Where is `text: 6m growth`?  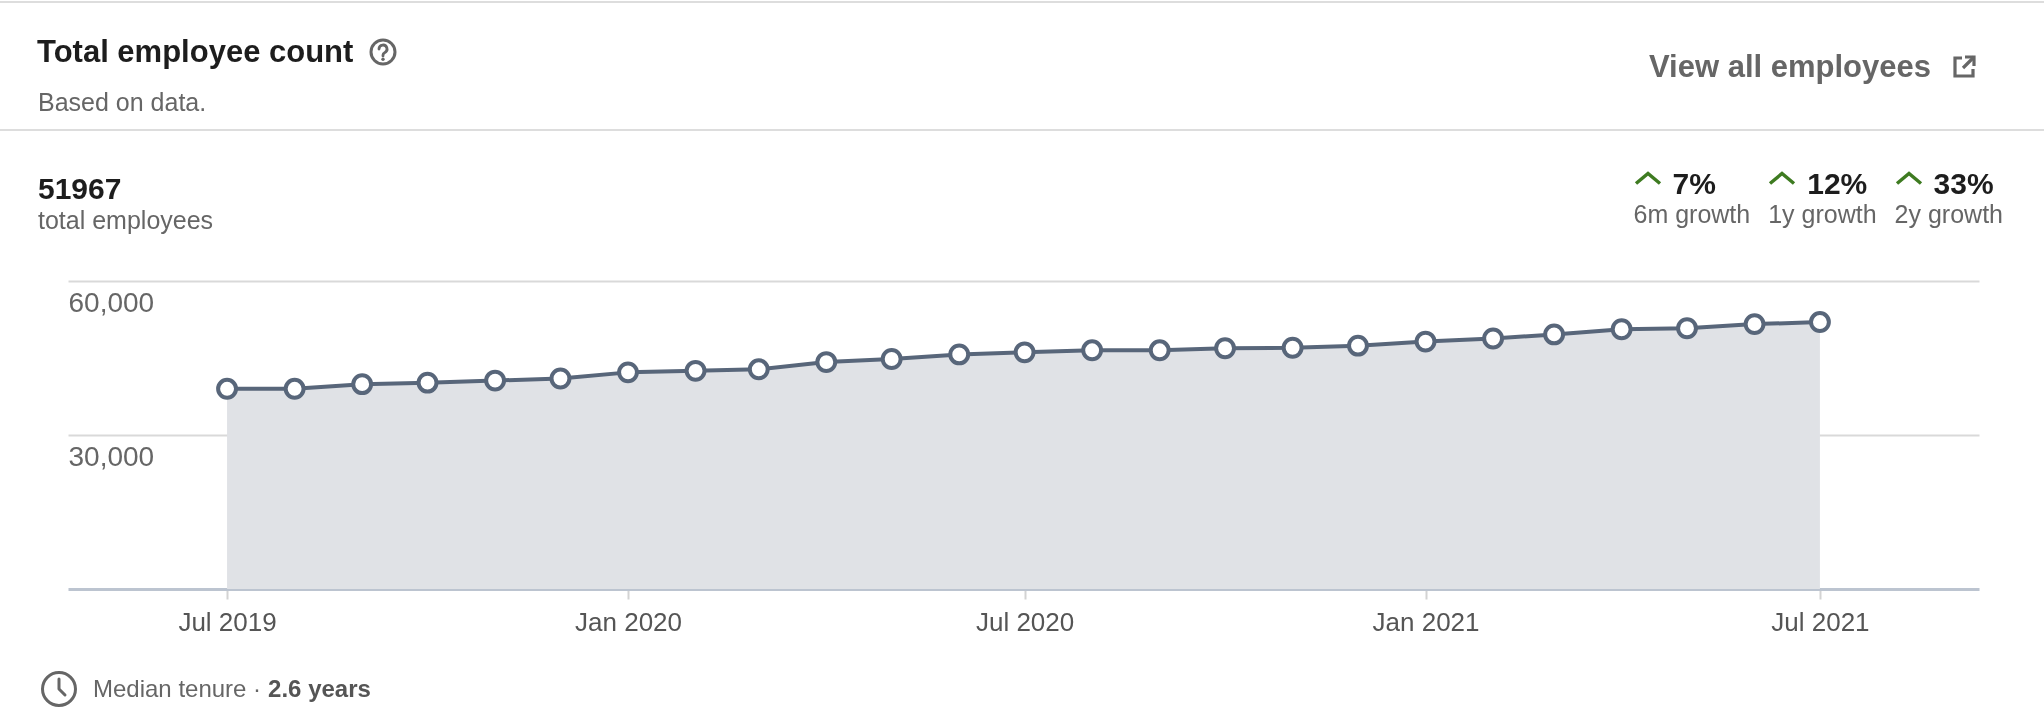 text: 6m growth is located at coordinates (1692, 214).